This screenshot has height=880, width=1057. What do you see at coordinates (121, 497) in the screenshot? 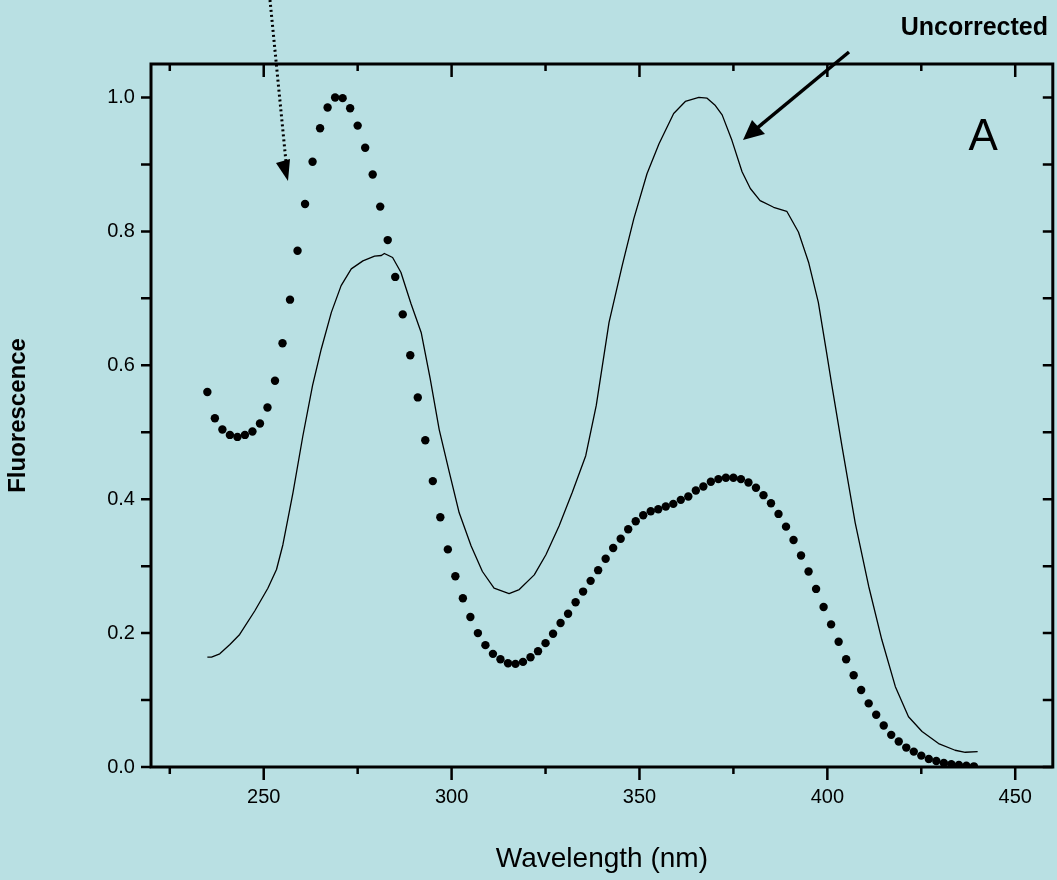
I see `y-tick-label: 0.4` at bounding box center [121, 497].